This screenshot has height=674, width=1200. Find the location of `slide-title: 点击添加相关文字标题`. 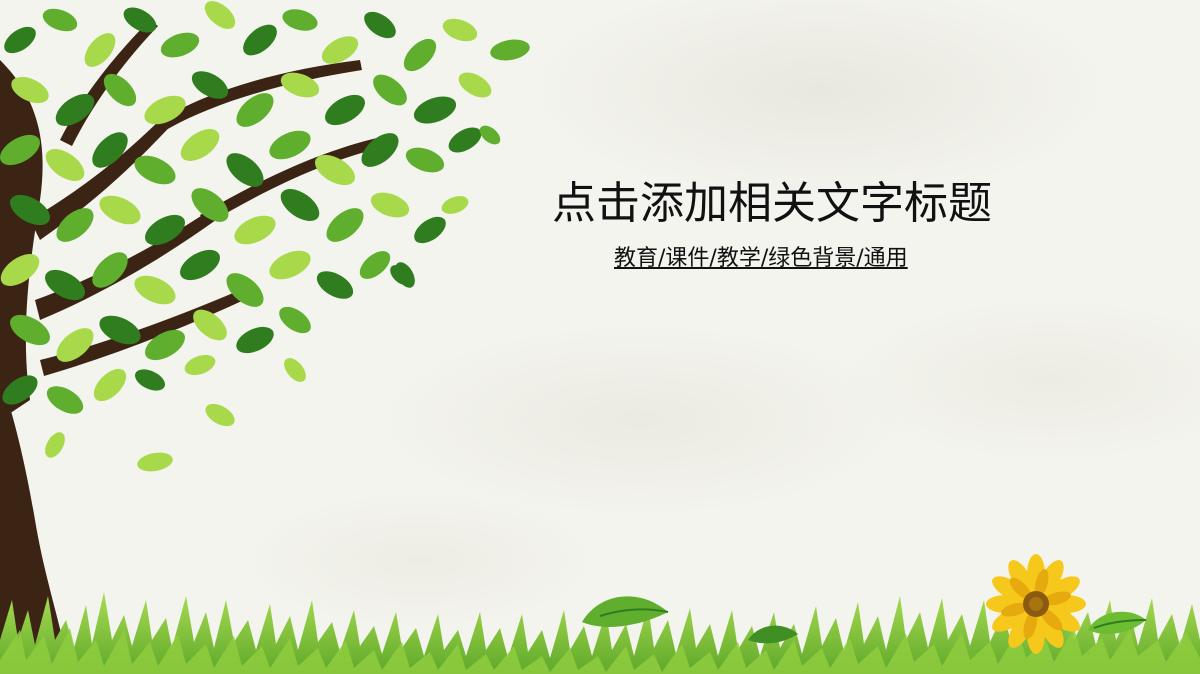

slide-title: 点击添加相关文字标题 is located at coordinates (772, 203).